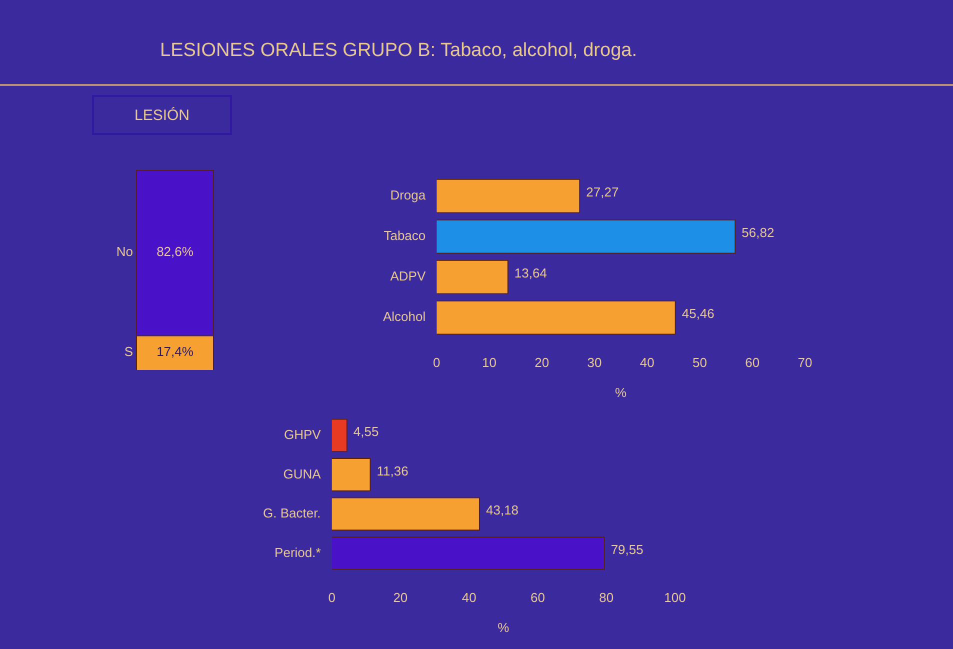 The height and width of the screenshot is (649, 953). What do you see at coordinates (675, 598) in the screenshot?
I see `x-tick-label: 100` at bounding box center [675, 598].